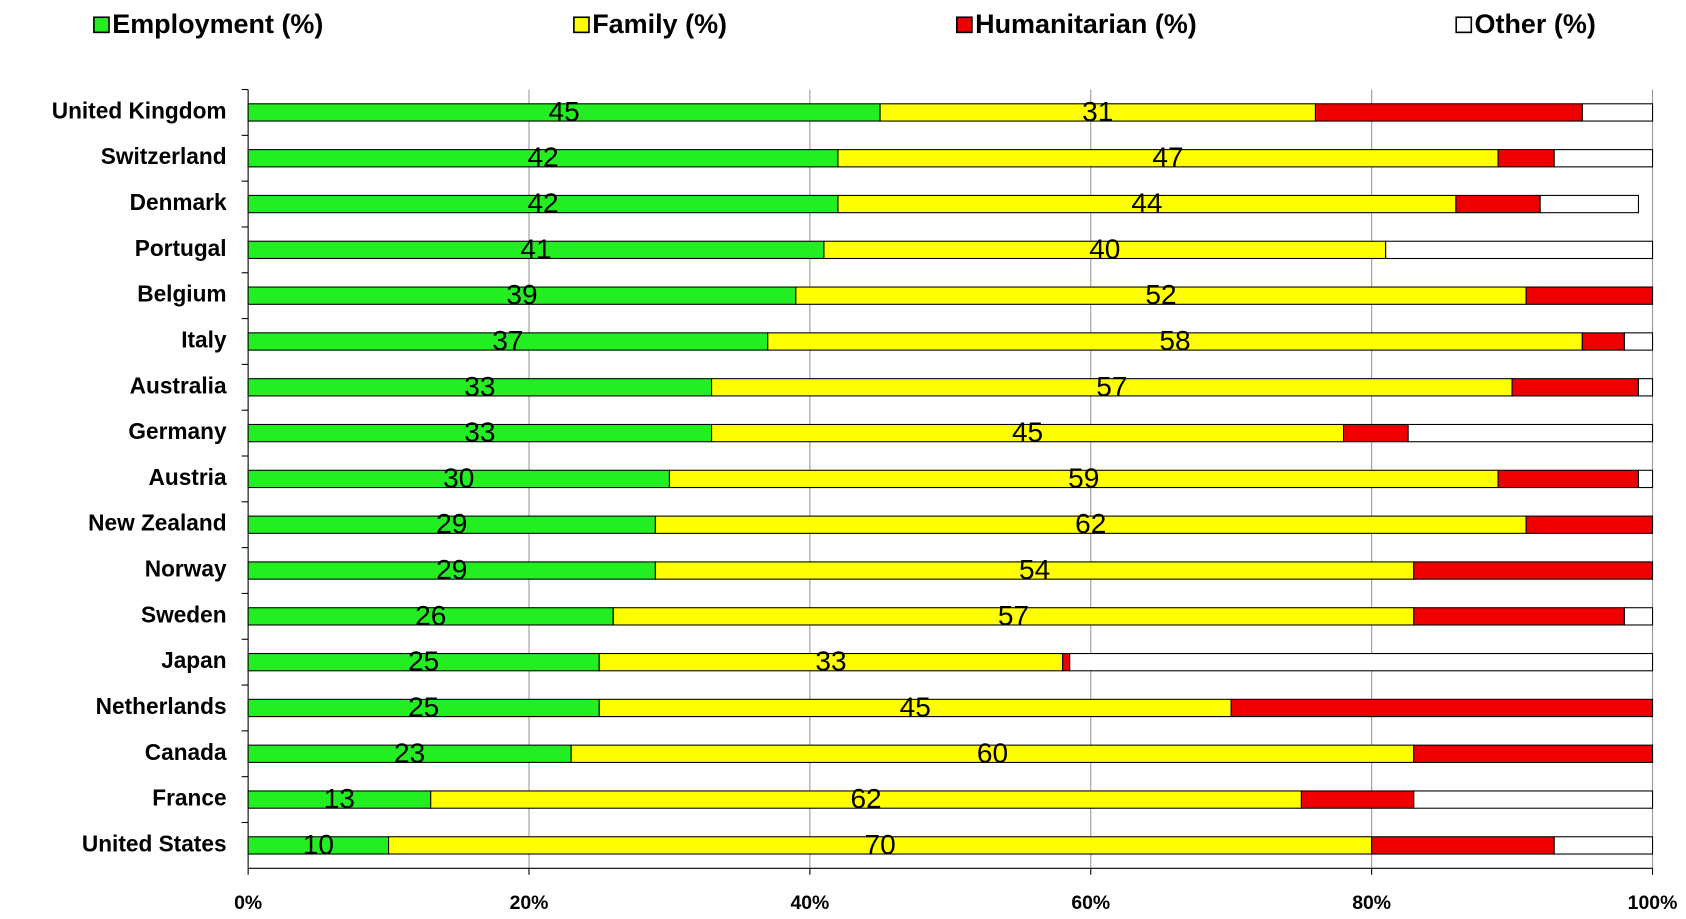 This screenshot has height=919, width=1686. What do you see at coordinates (535, 248) in the screenshot?
I see `data-label: 41` at bounding box center [535, 248].